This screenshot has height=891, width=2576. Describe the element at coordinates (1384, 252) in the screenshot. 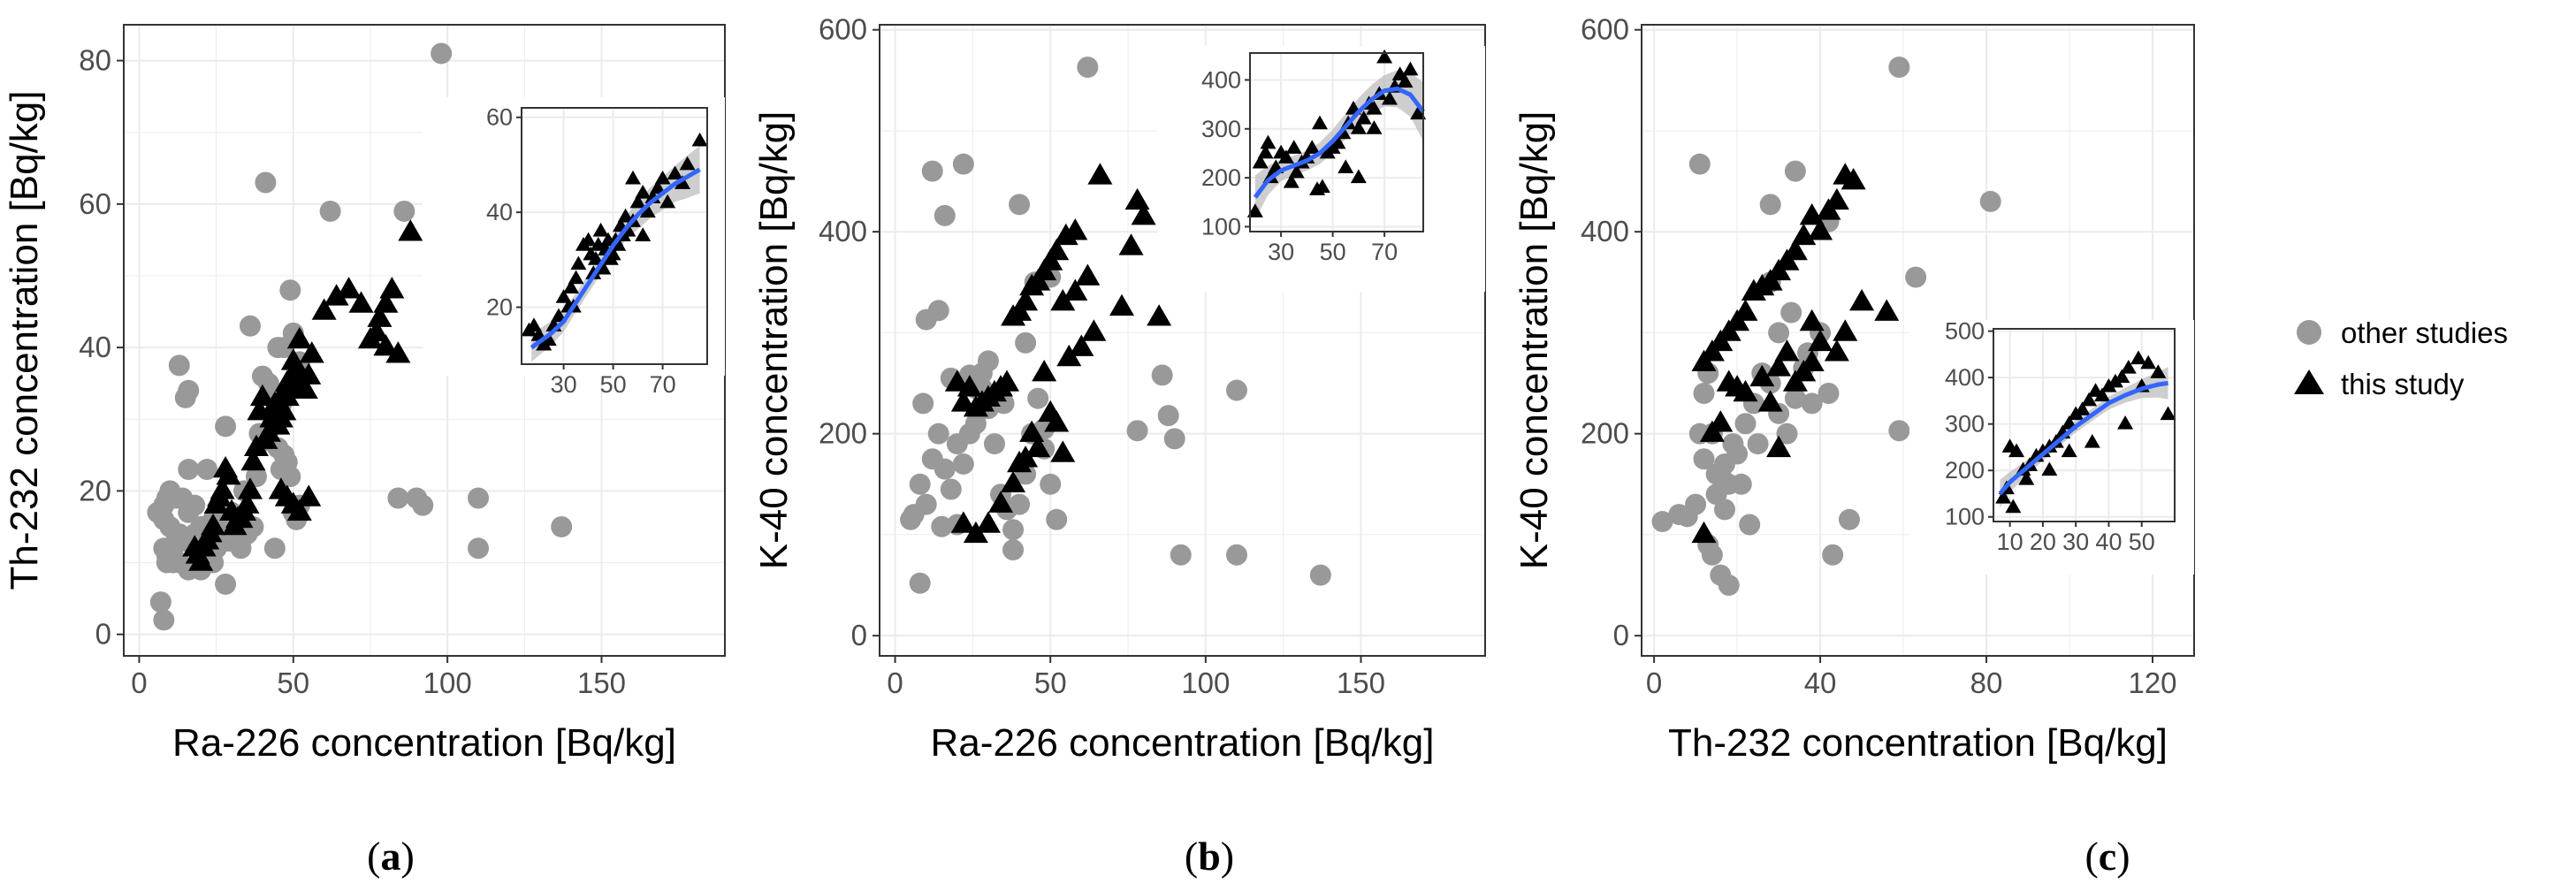

I see `inset-x-tick-label: 70` at that location.